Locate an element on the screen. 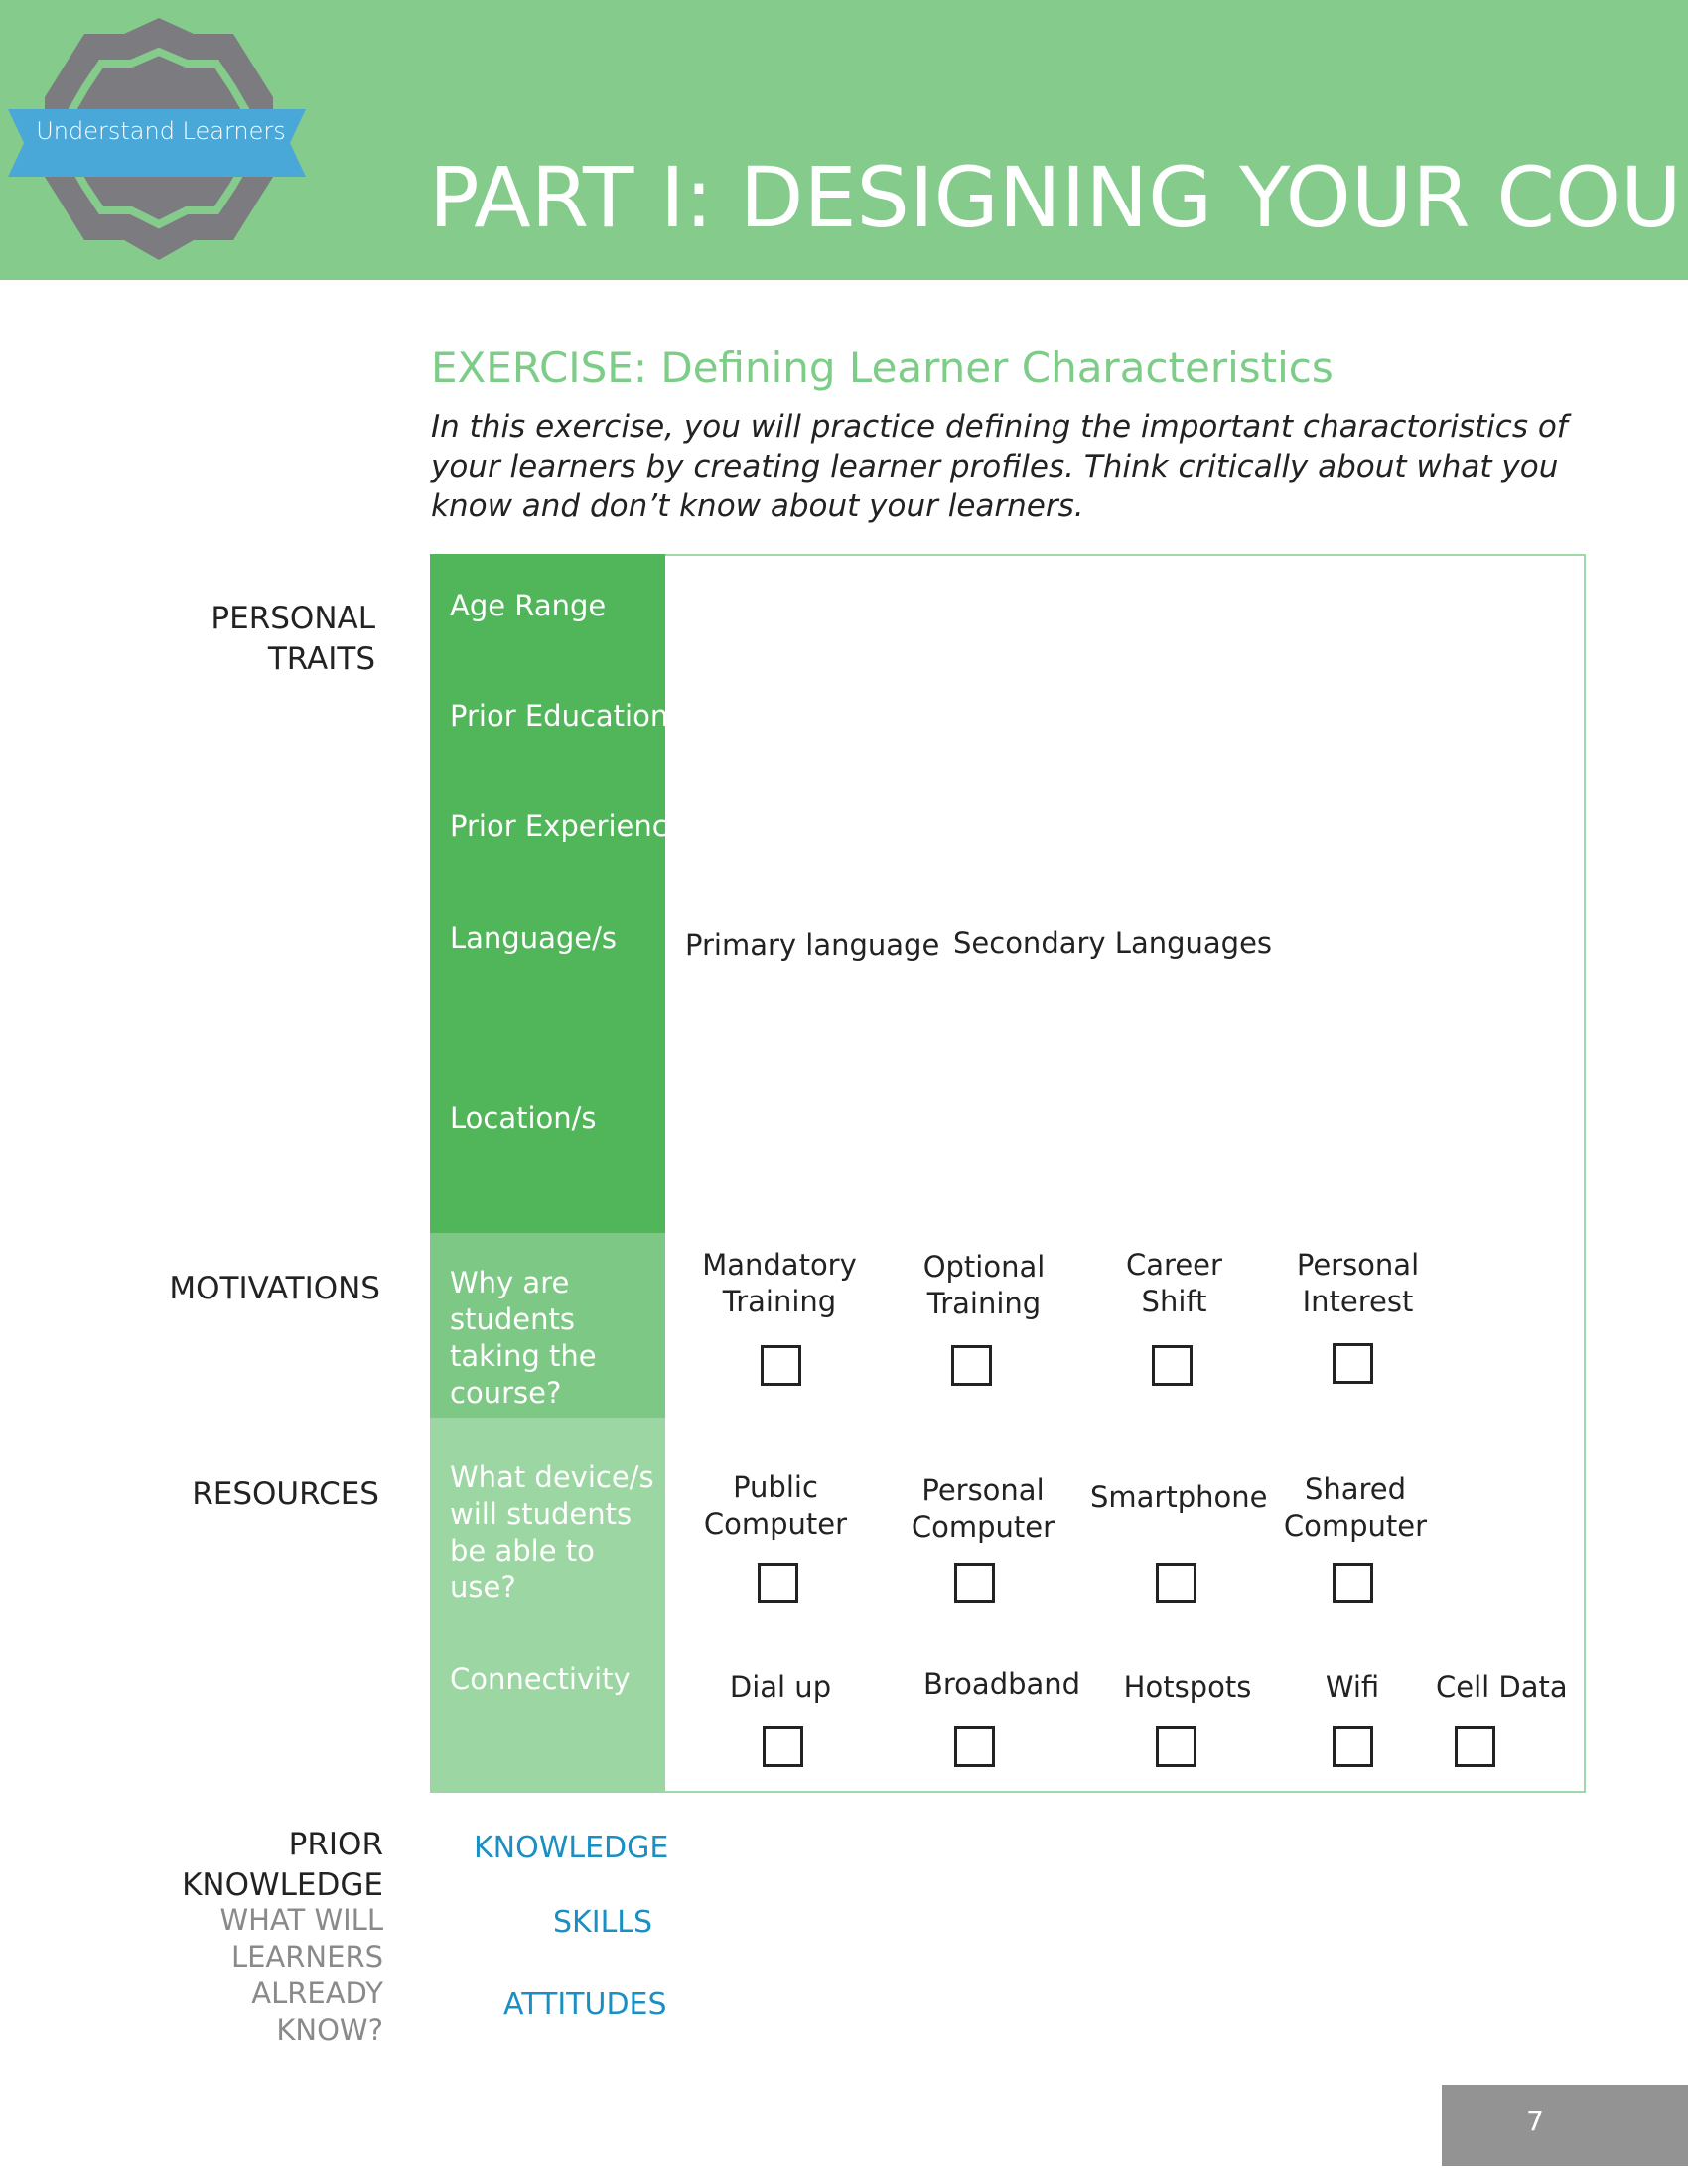 Image resolution: width=1688 pixels, height=2184 pixels. badge-label: Understand Learners is located at coordinates (161, 131).